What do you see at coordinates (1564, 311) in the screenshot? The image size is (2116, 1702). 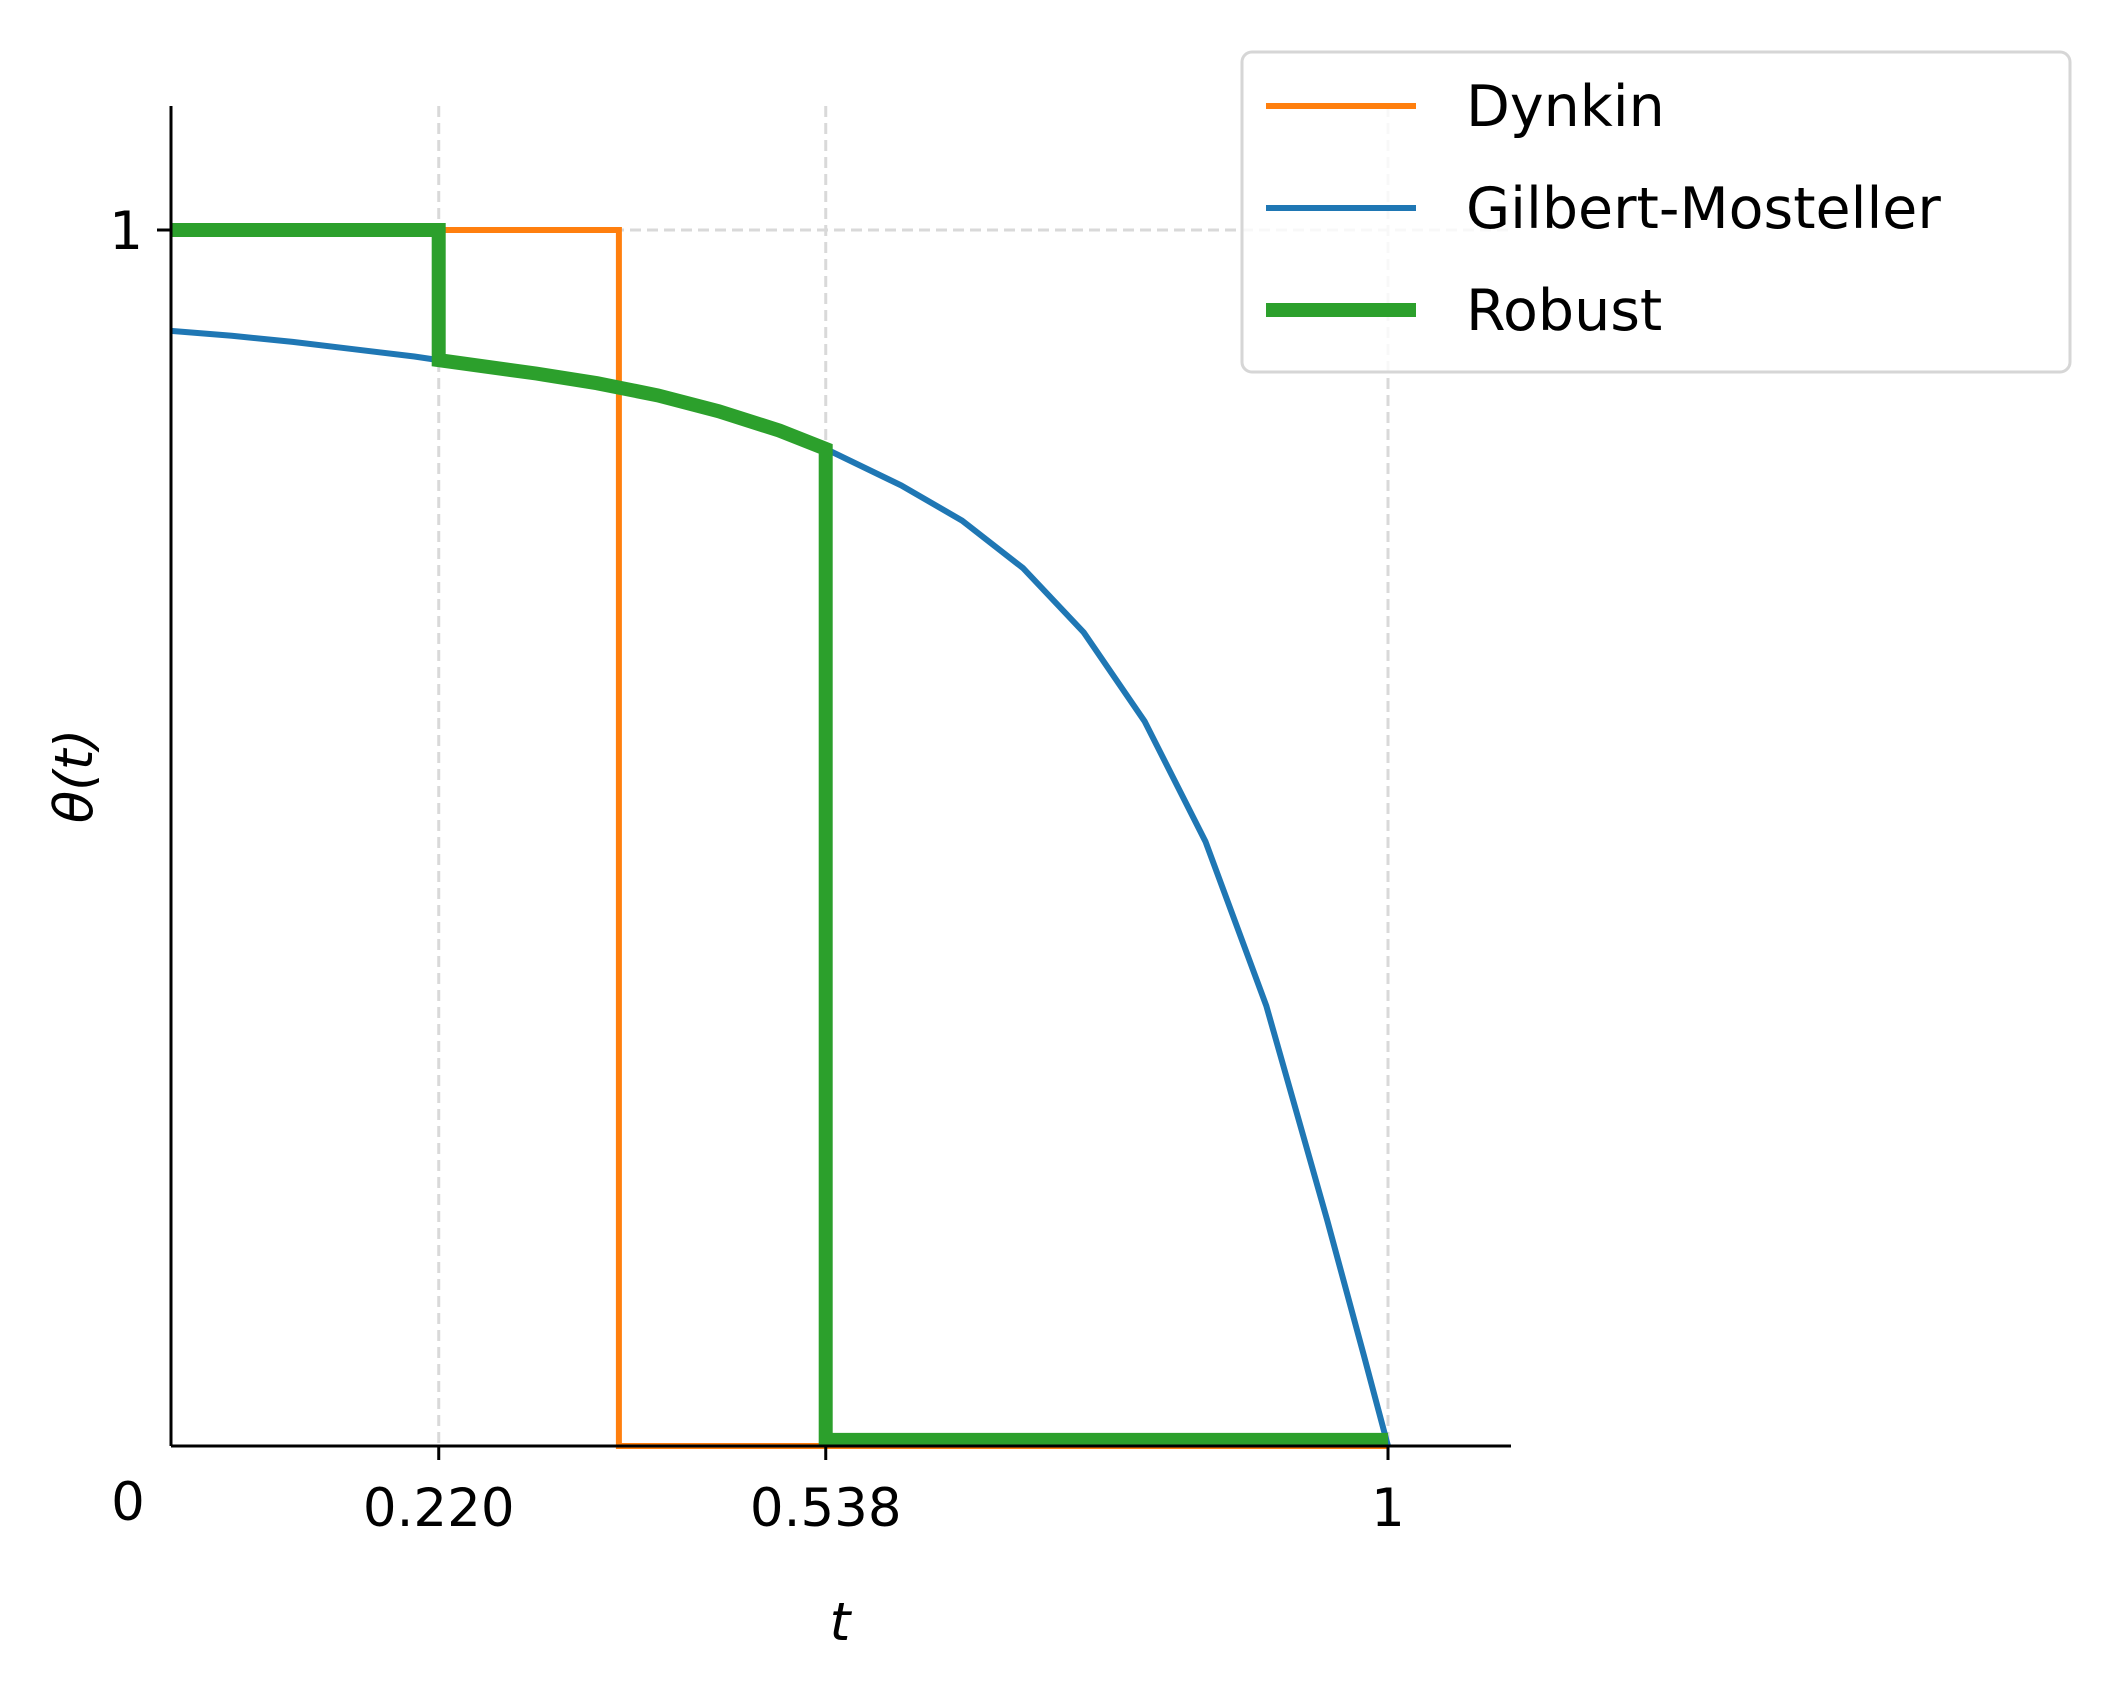 I see `legend-label-robust: Robust` at bounding box center [1564, 311].